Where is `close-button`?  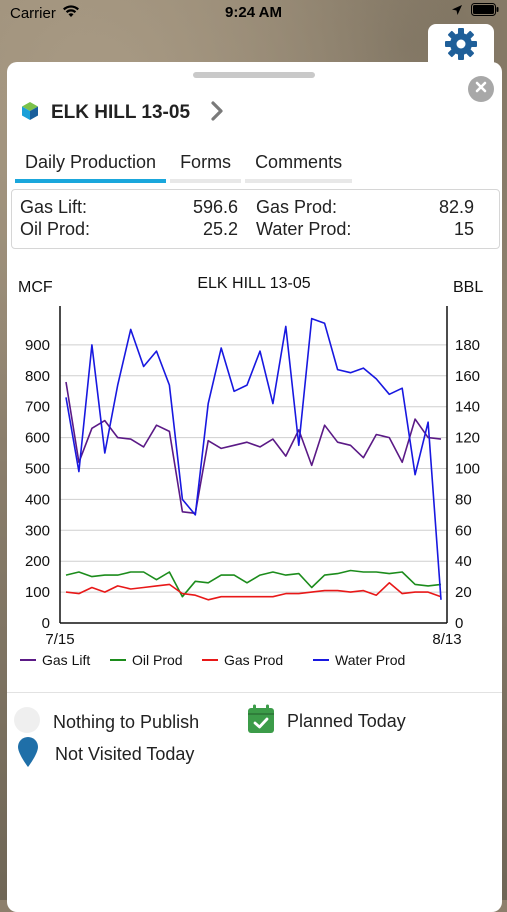
close-button is located at coordinates (481, 89).